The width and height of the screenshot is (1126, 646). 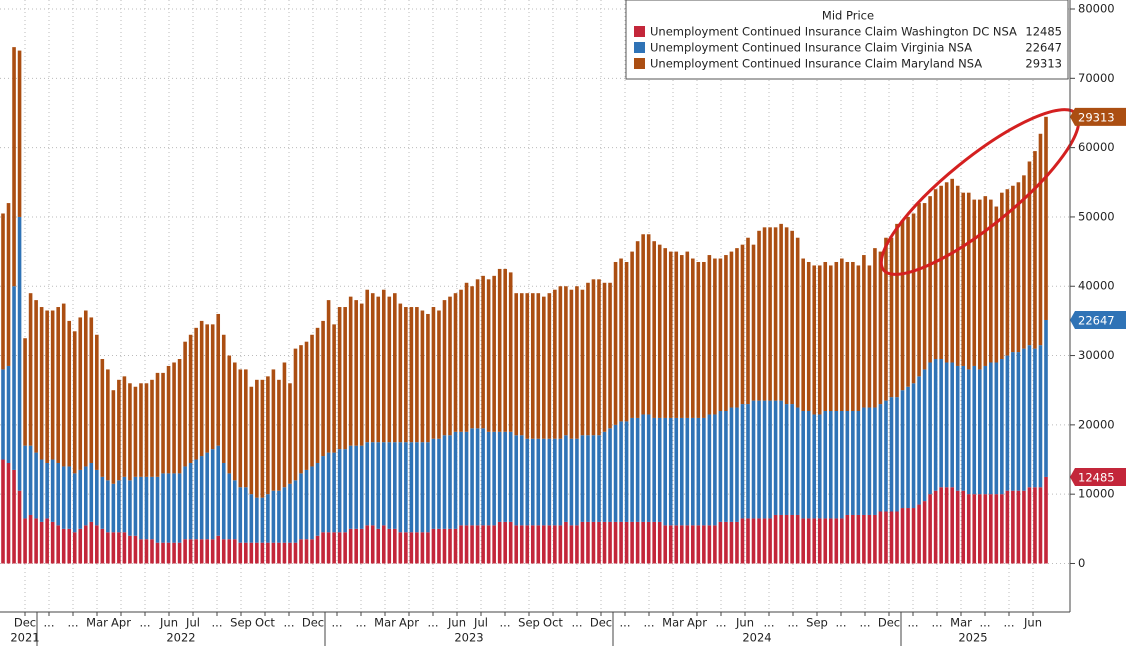 I want to click on legend-box, so click(x=847, y=40).